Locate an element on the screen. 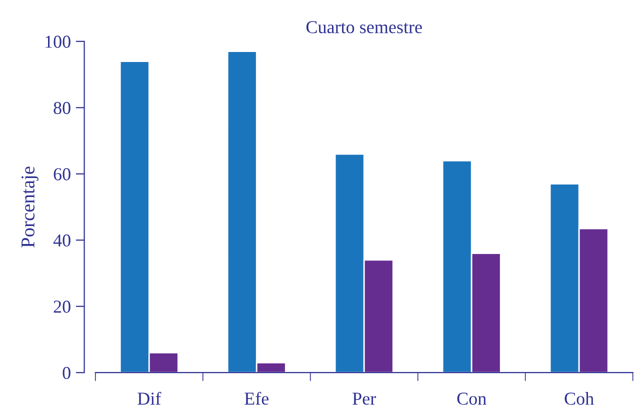 This screenshot has width=636, height=414. x-tick-label: Con is located at coordinates (471, 398).